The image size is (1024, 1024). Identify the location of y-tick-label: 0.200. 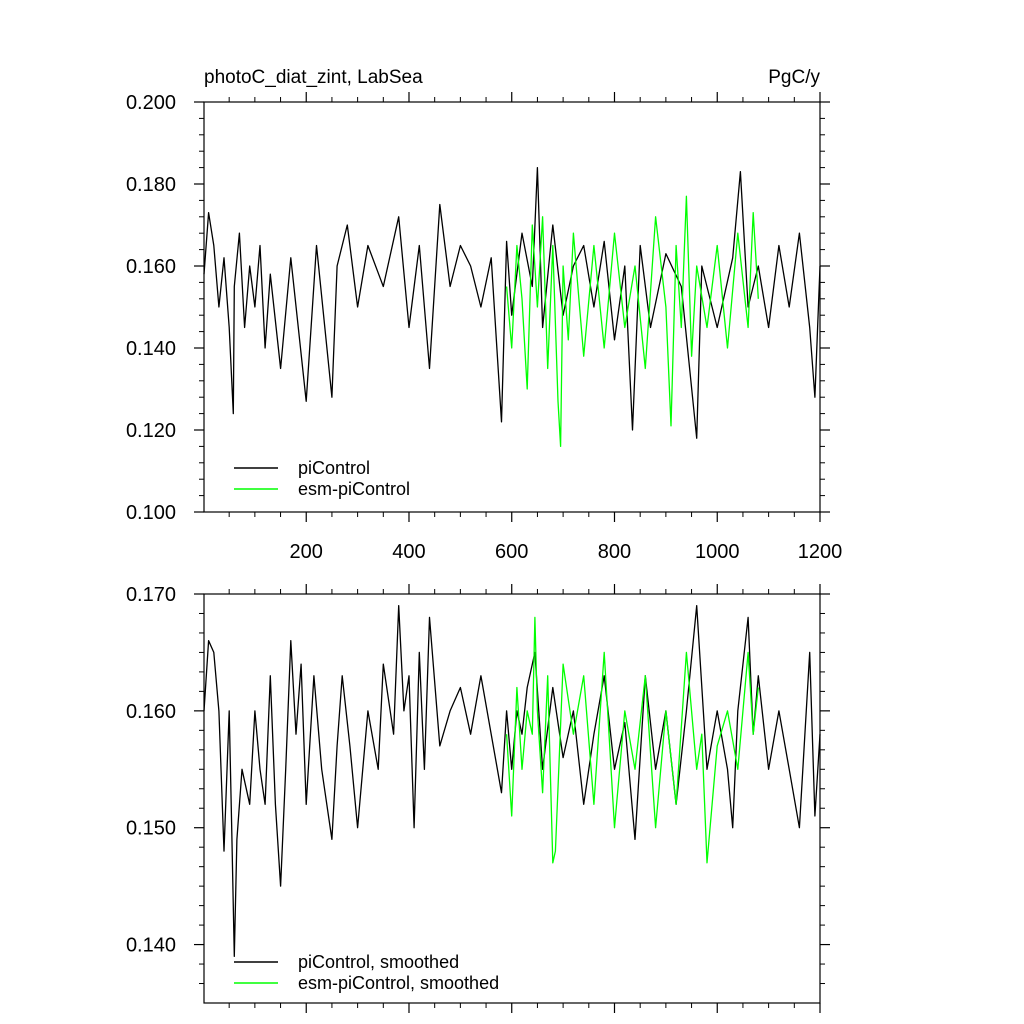
(151, 103).